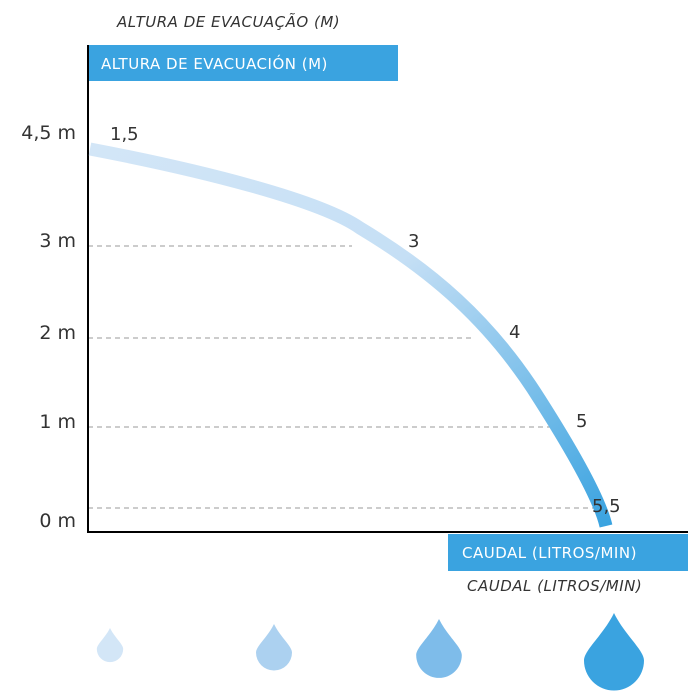 The width and height of the screenshot is (688, 696). I want to click on x-axis-title-box, so click(568, 552).